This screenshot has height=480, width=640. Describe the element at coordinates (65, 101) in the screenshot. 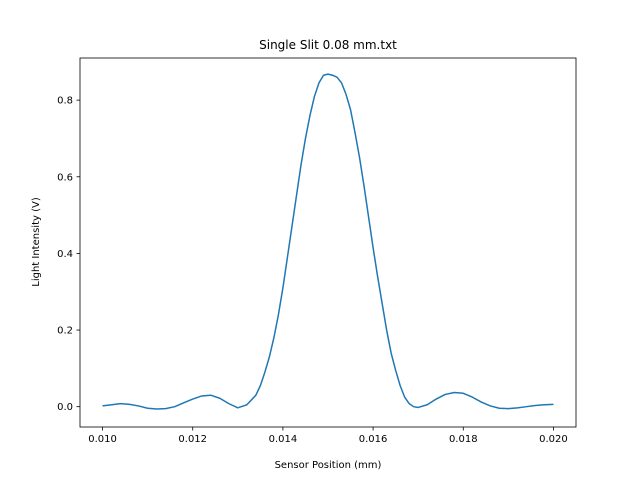

I see `y-tick-label: 0.8` at that location.